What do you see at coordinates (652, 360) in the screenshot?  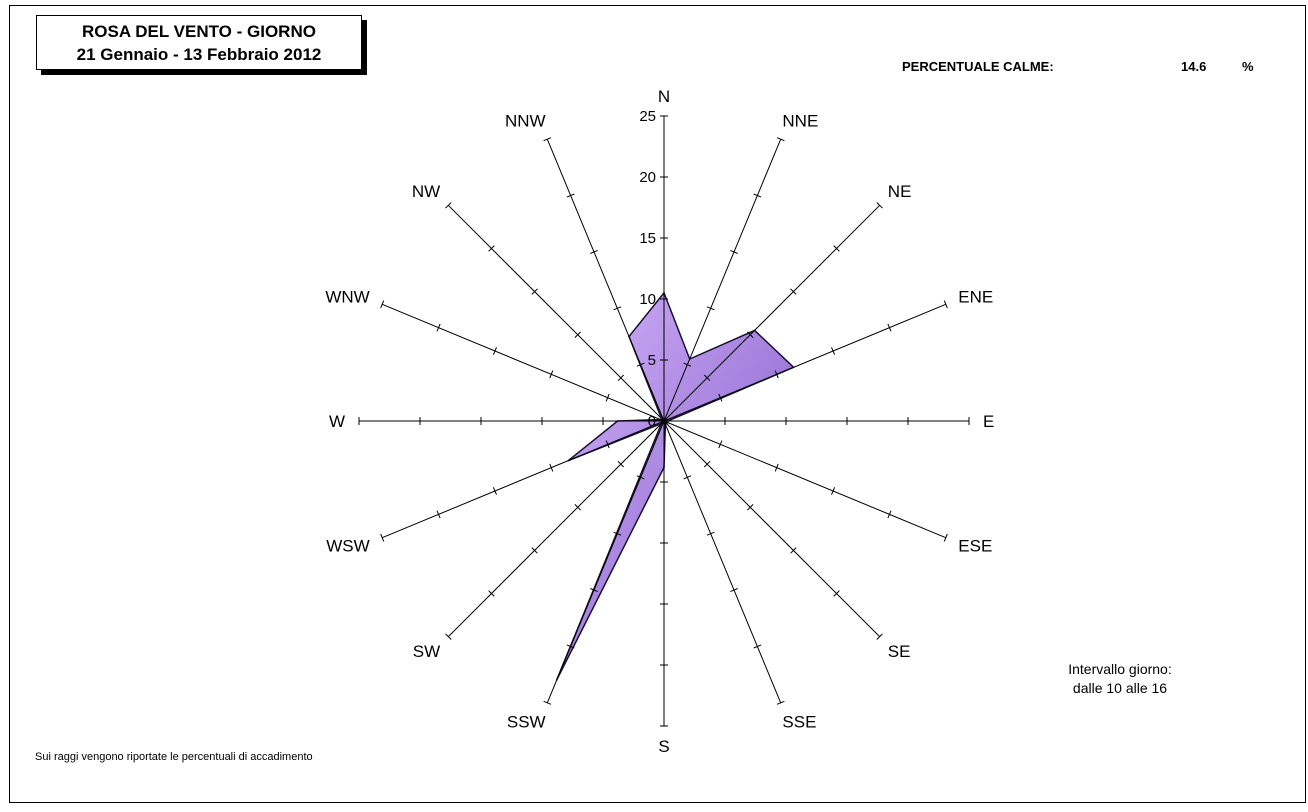 I see `radial-tick-label-5: 5` at bounding box center [652, 360].